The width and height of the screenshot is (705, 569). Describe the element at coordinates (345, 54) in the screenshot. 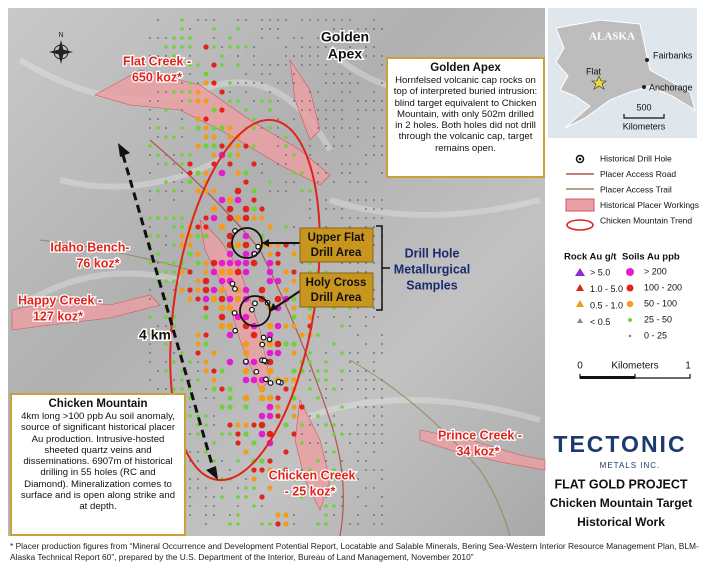

I see `map-label: Apex` at that location.